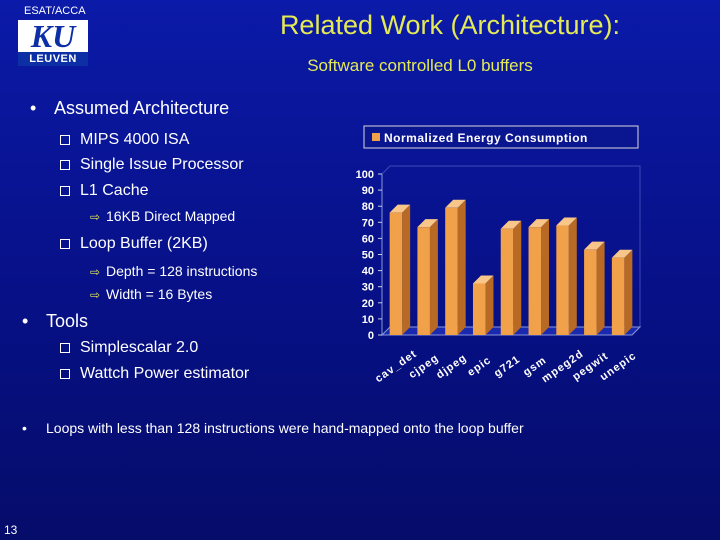 The width and height of the screenshot is (720, 540). What do you see at coordinates (67, 321) in the screenshot?
I see `tools-text: Tools` at bounding box center [67, 321].